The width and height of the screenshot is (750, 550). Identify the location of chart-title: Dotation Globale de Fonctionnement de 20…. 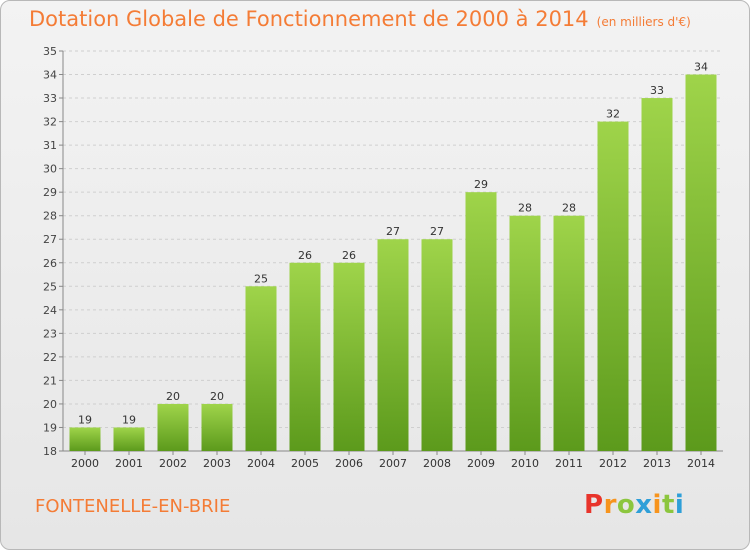
(360, 19).